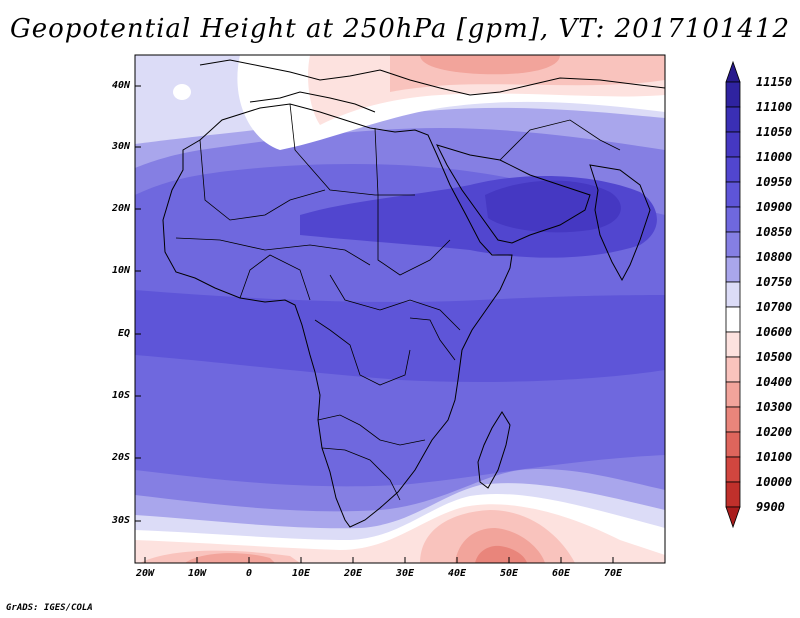 Image resolution: width=800 pixels, height=618 pixels. Describe the element at coordinates (774, 257) in the screenshot. I see `colorbar-label: 10800` at that location.